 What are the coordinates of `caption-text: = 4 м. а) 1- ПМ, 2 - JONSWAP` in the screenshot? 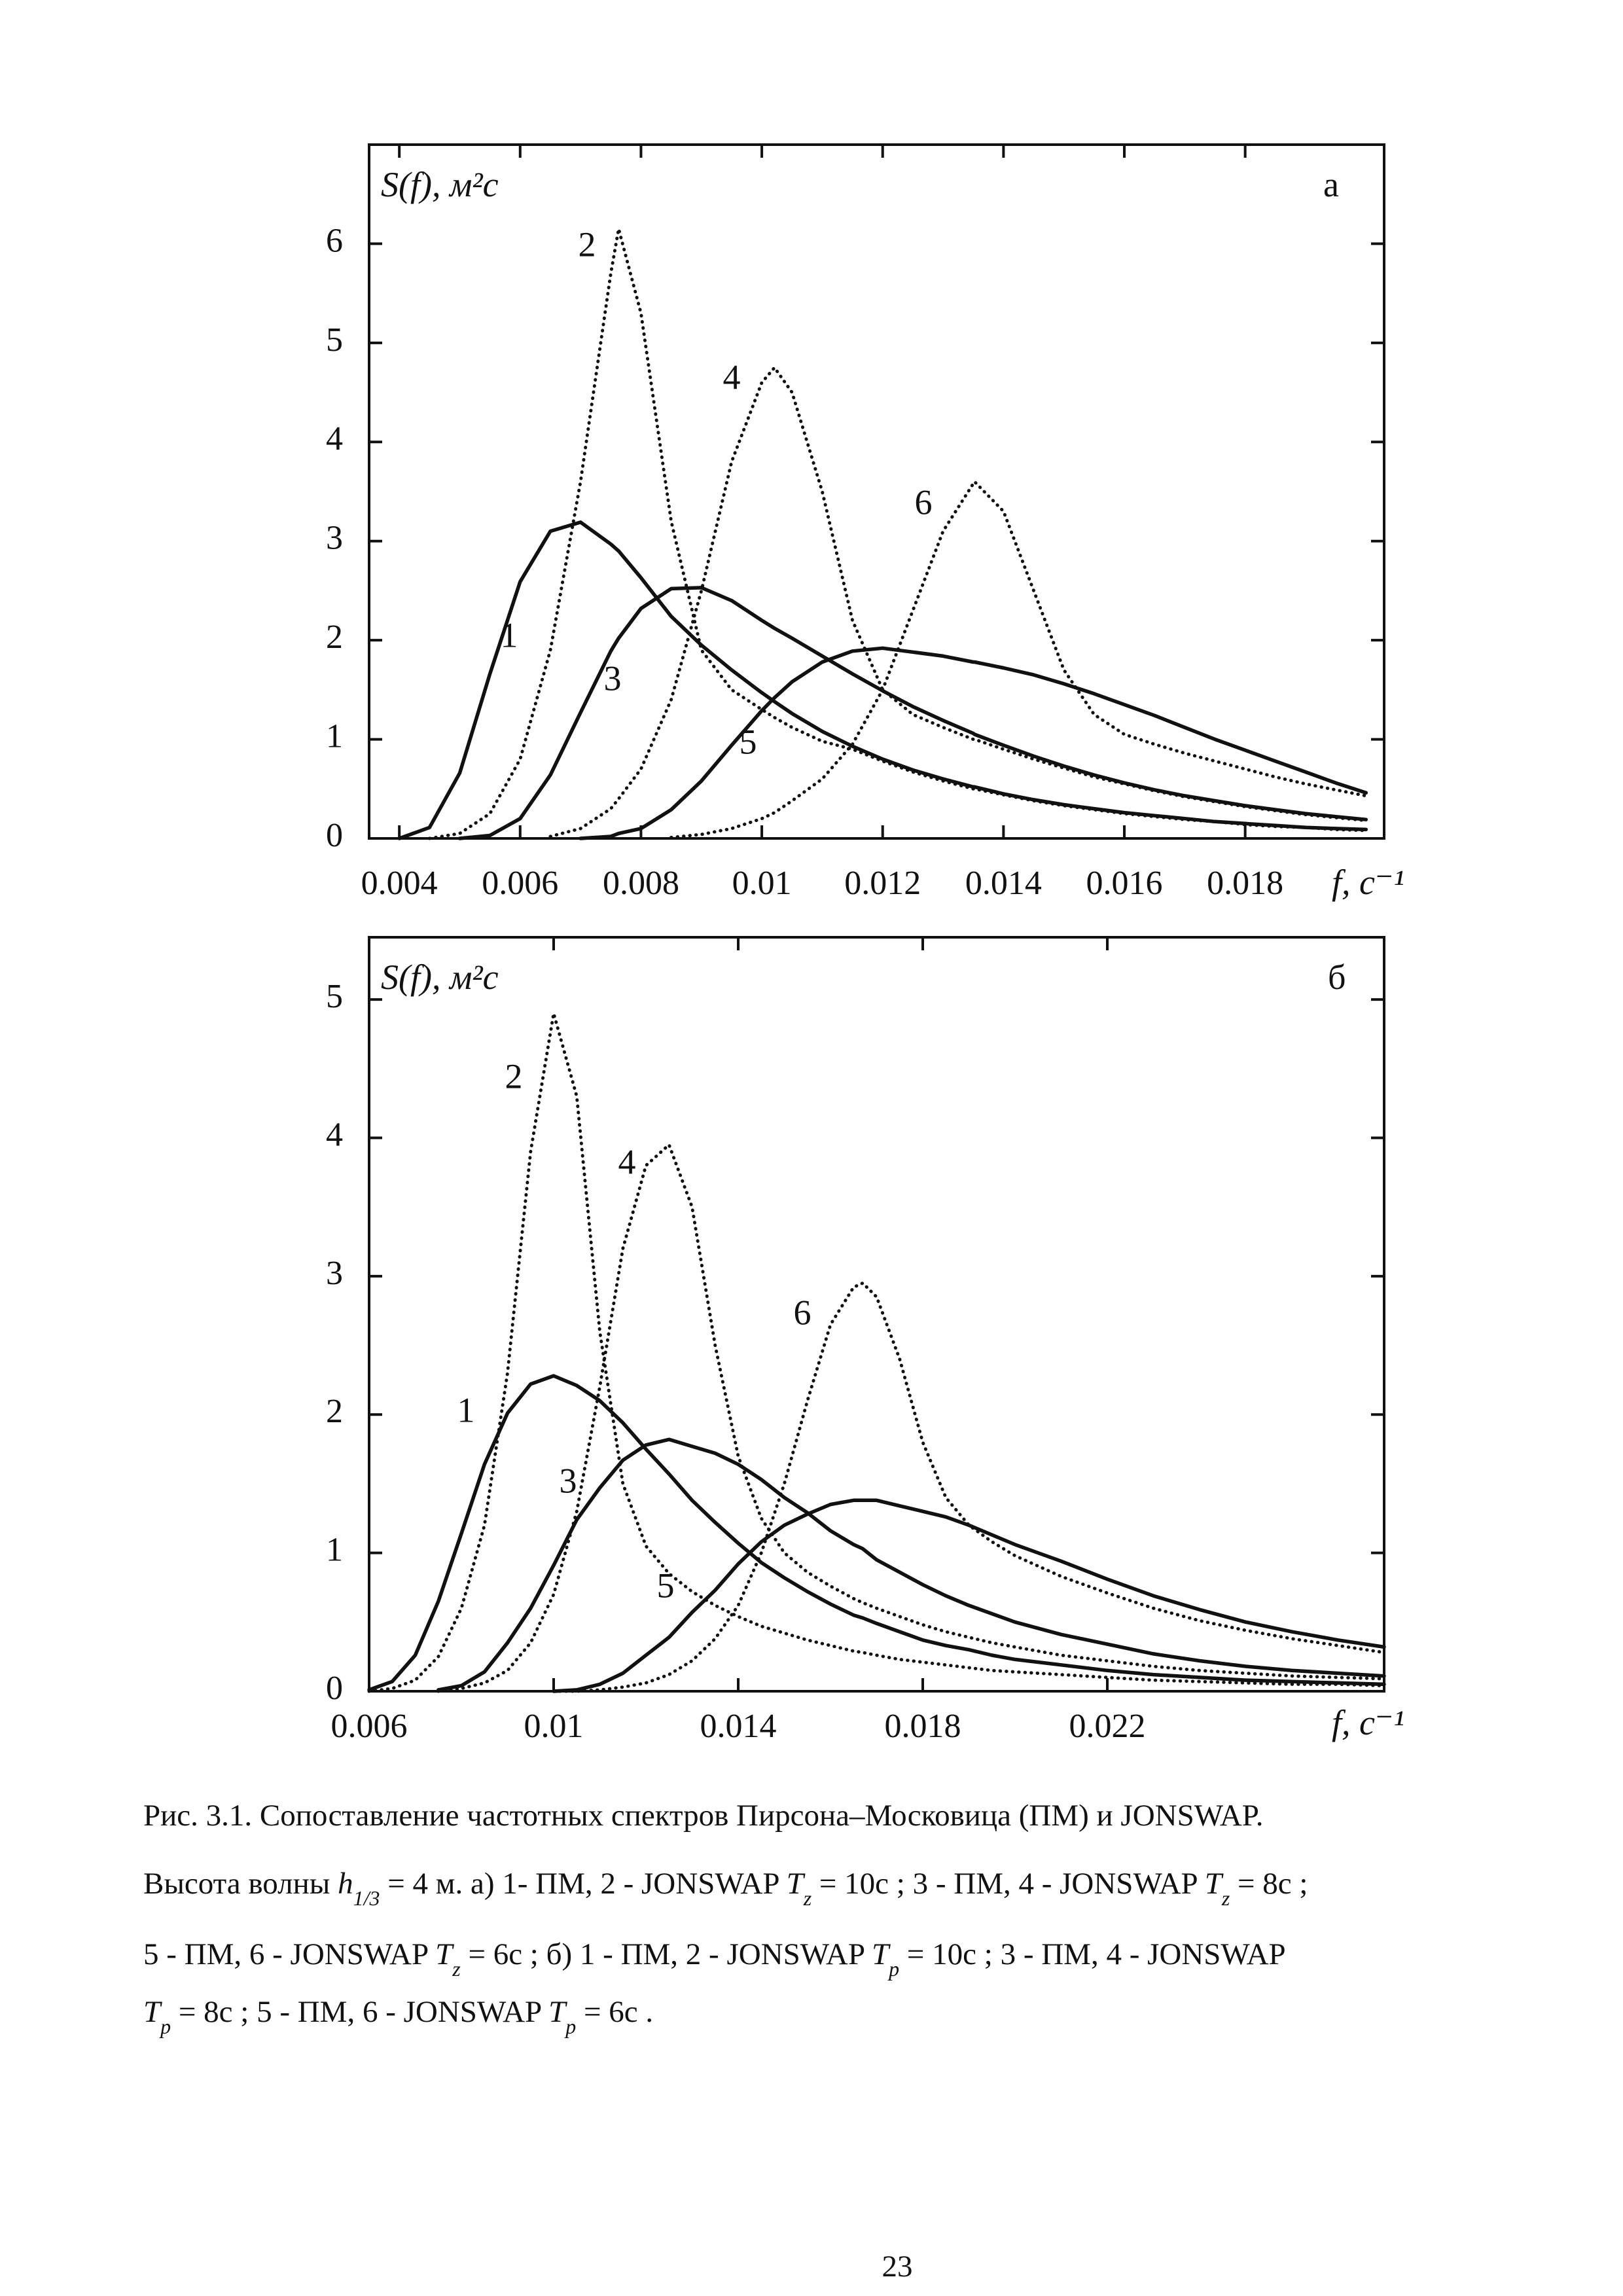 It's located at (583, 1884).